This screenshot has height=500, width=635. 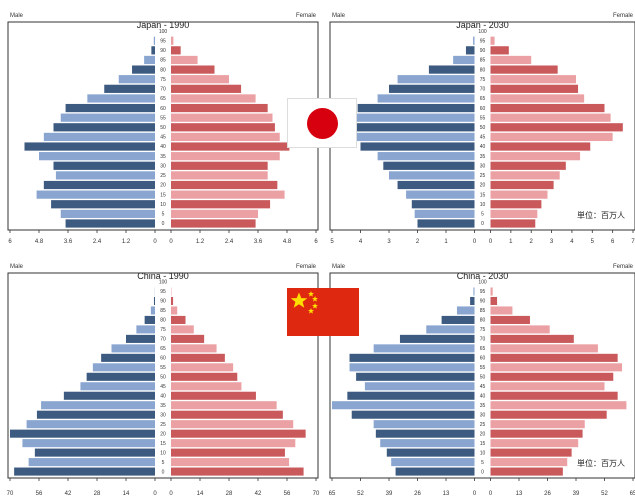 What do you see at coordinates (163, 118) in the screenshot?
I see `age-tick-label: 55` at bounding box center [163, 118].